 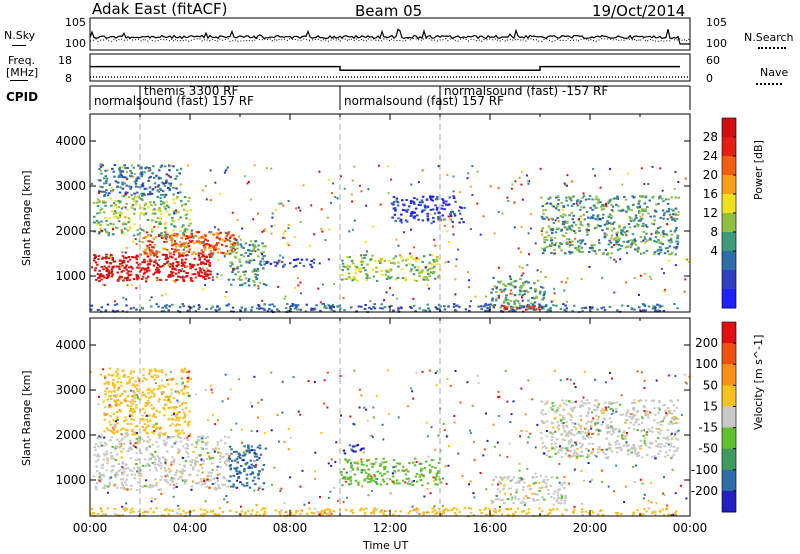 What do you see at coordinates (710, 175) in the screenshot?
I see `colorbar-tick-label: 20` at bounding box center [710, 175].